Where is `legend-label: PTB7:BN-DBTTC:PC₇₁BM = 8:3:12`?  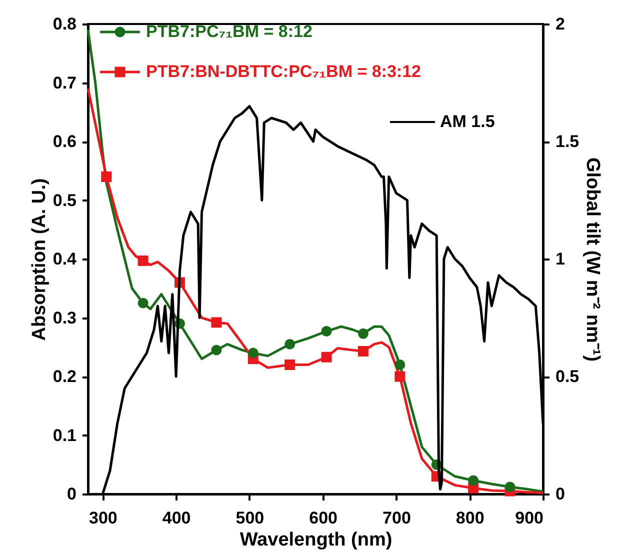 legend-label: PTB7:BN-DBTTC:PC₇₁BM = 8:3:12 is located at coordinates (283, 71).